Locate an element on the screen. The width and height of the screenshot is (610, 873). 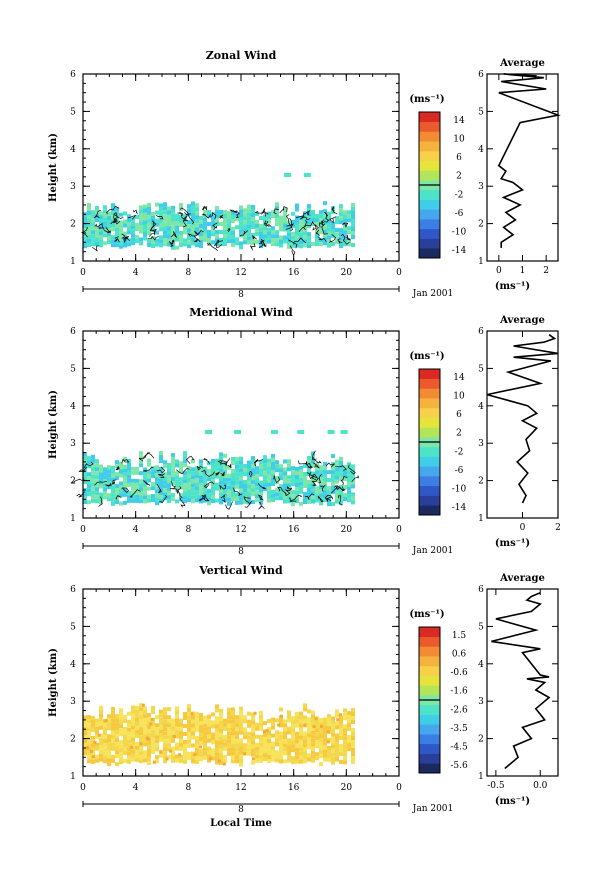
average-y-tick-label: 2 is located at coordinates (481, 482).